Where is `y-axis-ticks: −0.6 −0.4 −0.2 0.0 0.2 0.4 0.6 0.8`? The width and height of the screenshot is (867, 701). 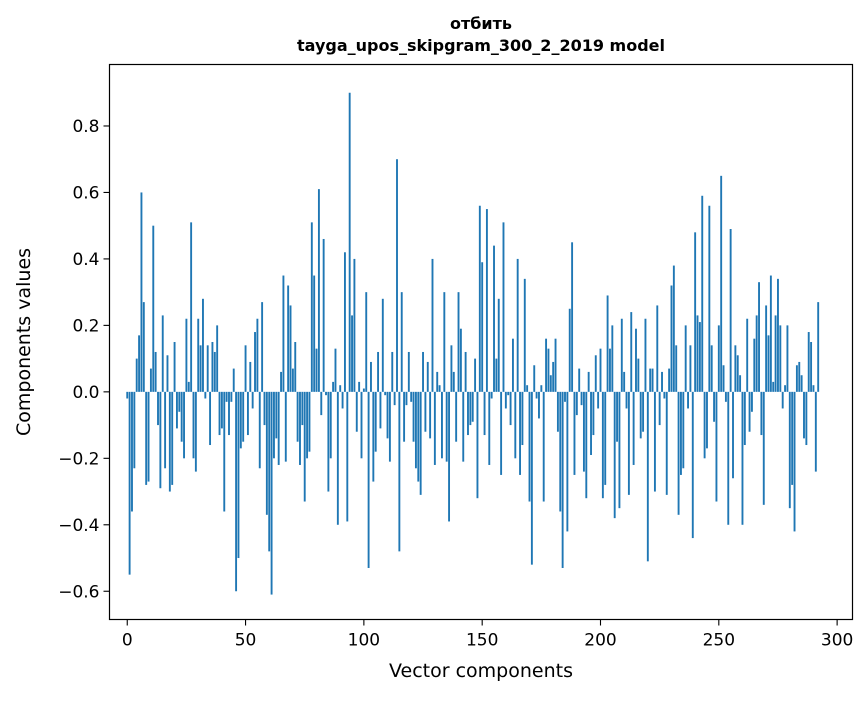 y-axis-ticks: −0.6 −0.4 −0.2 0.0 0.2 0.4 0.6 0.8 is located at coordinates (84, 359).